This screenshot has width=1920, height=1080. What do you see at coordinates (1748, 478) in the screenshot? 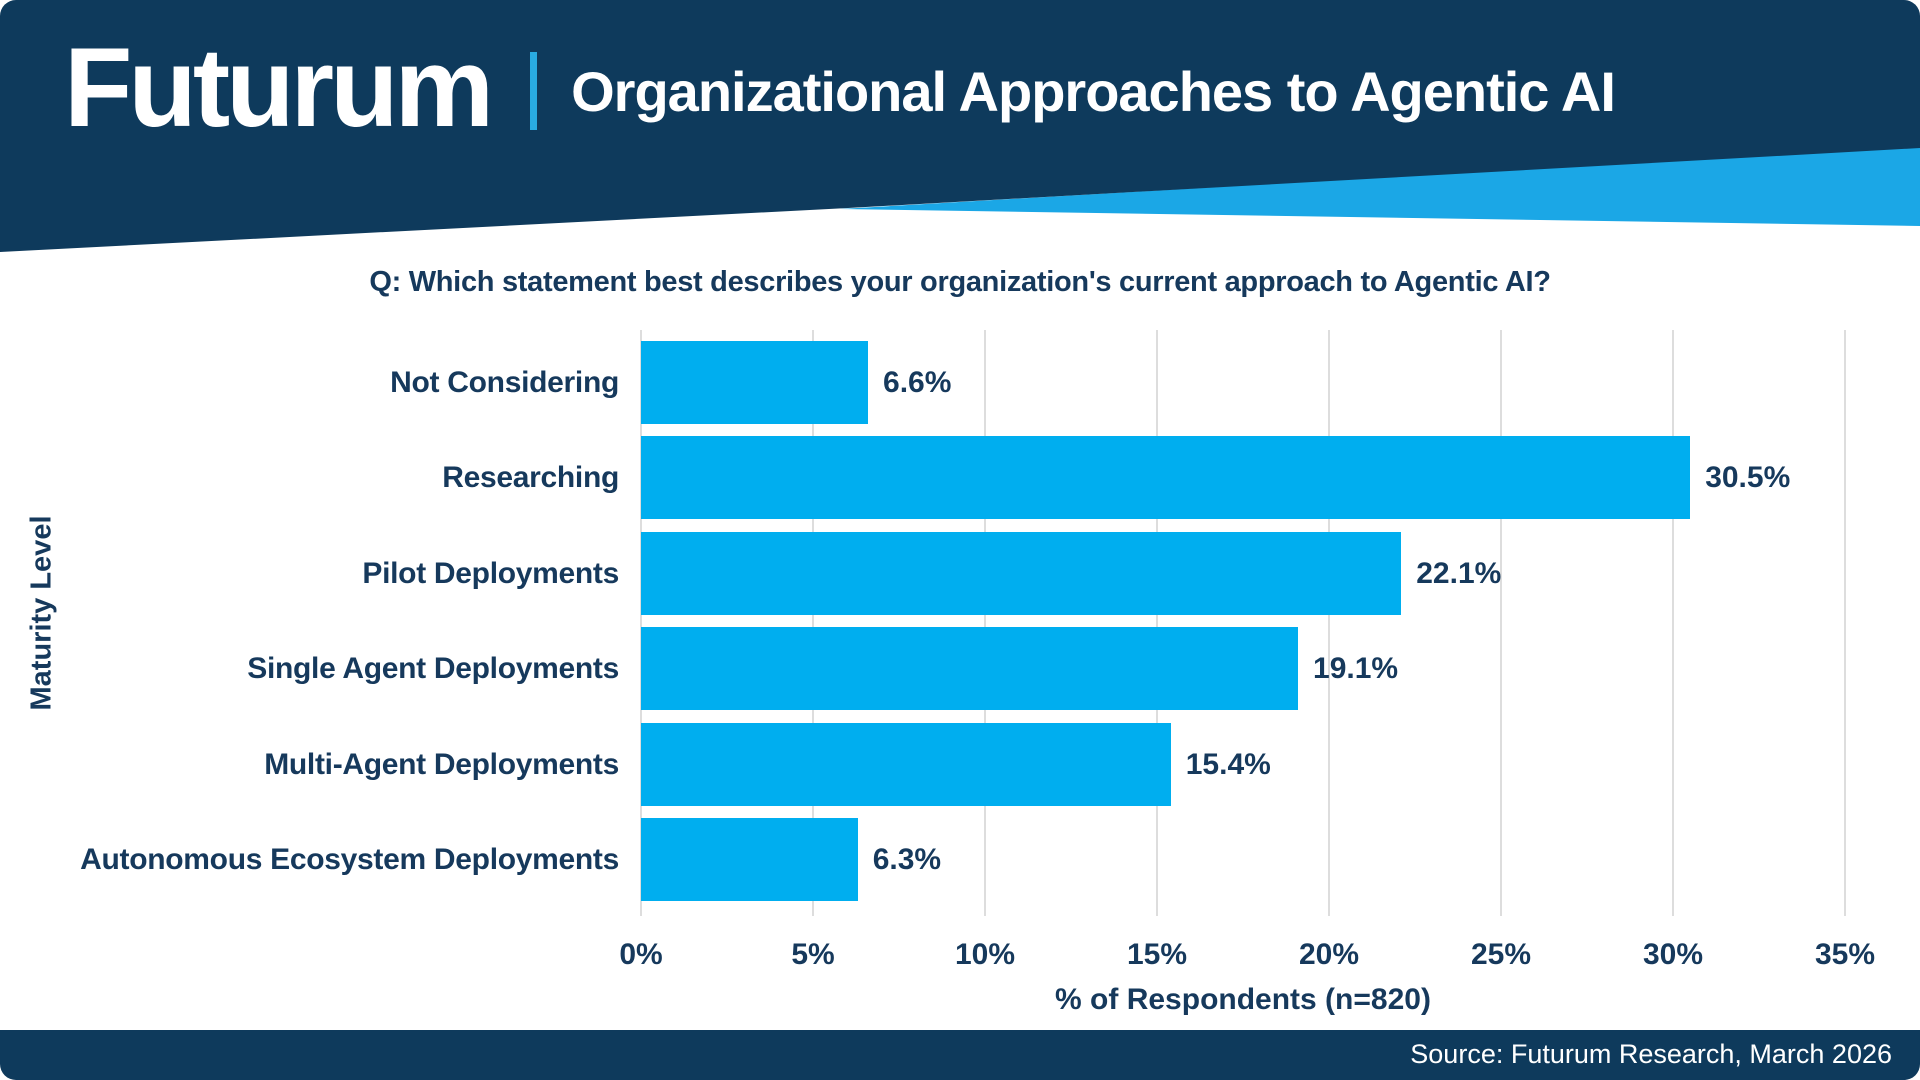
I see `value-label: 30.5%` at bounding box center [1748, 478].